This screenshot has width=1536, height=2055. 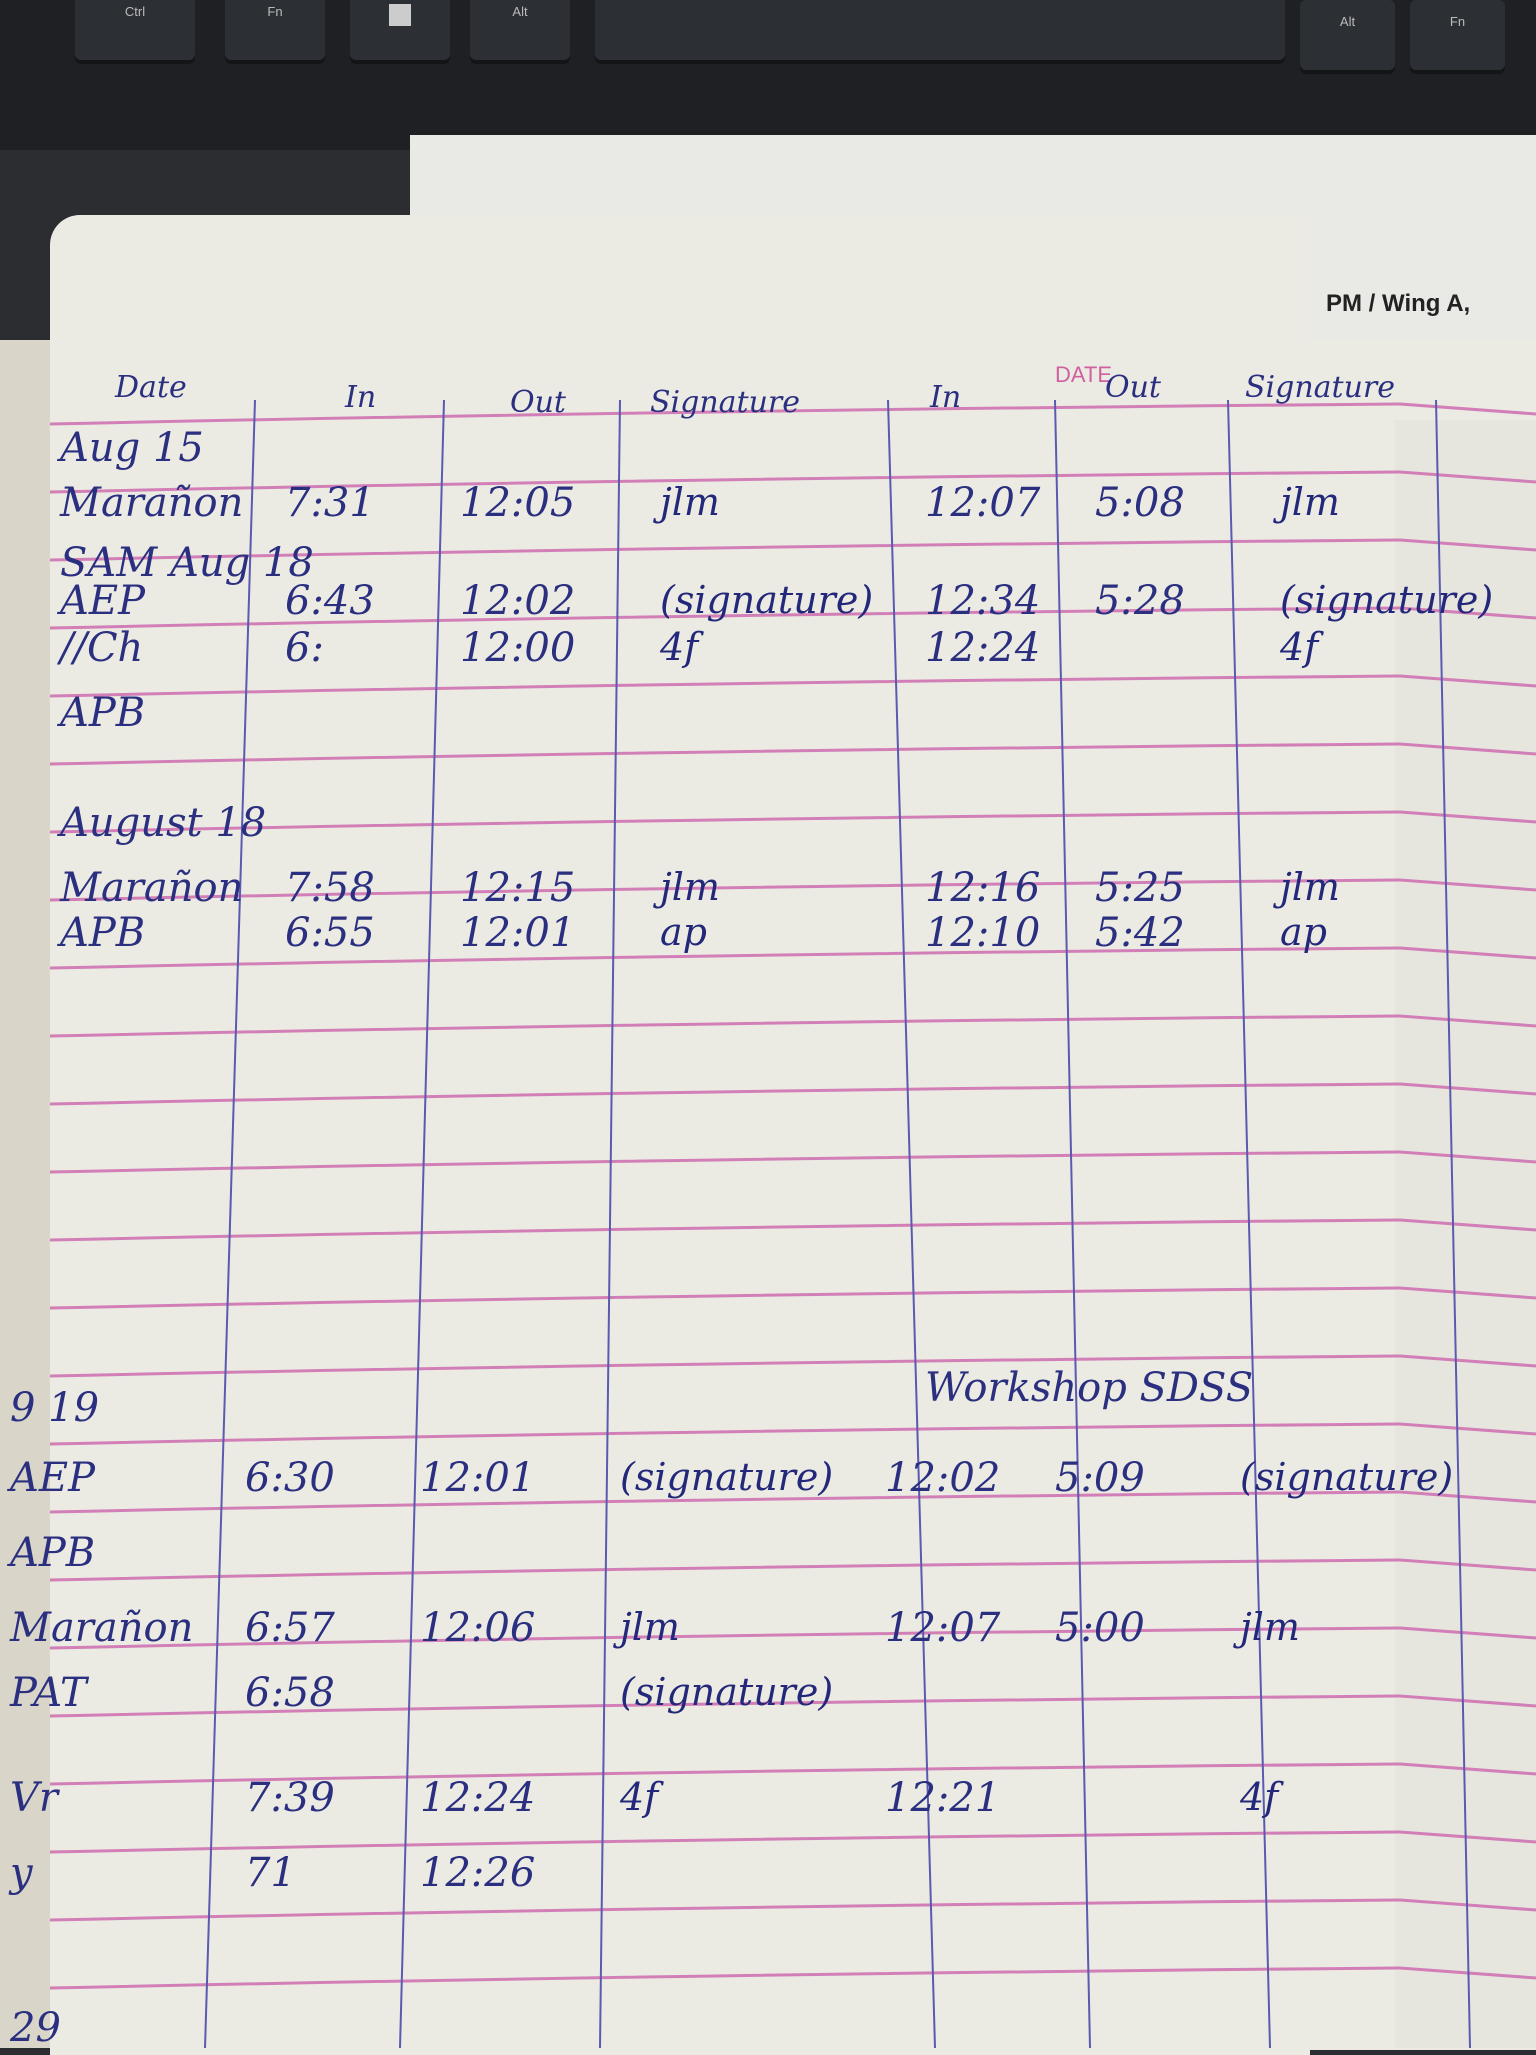 I want to click on header-pm-signature: Signature, so click(x=1320, y=387).